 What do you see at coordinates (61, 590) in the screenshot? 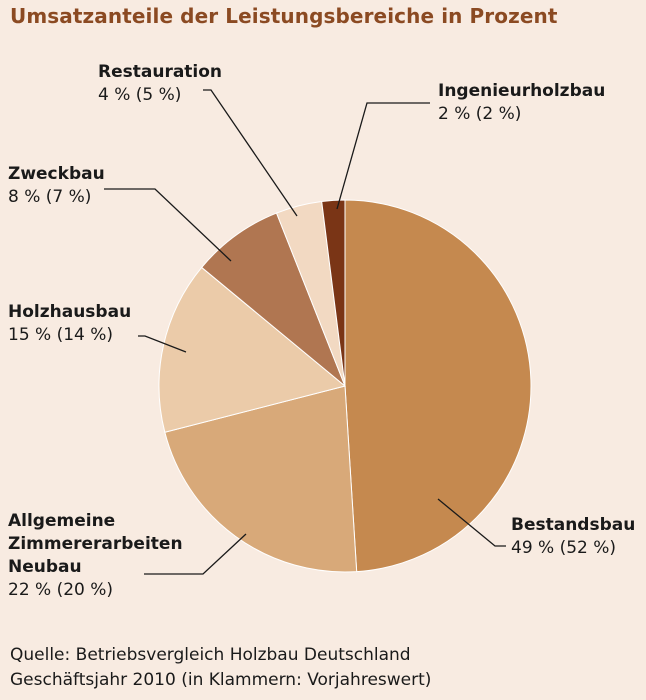
I see `label-neubau-value: 22 % (20 %)` at bounding box center [61, 590].